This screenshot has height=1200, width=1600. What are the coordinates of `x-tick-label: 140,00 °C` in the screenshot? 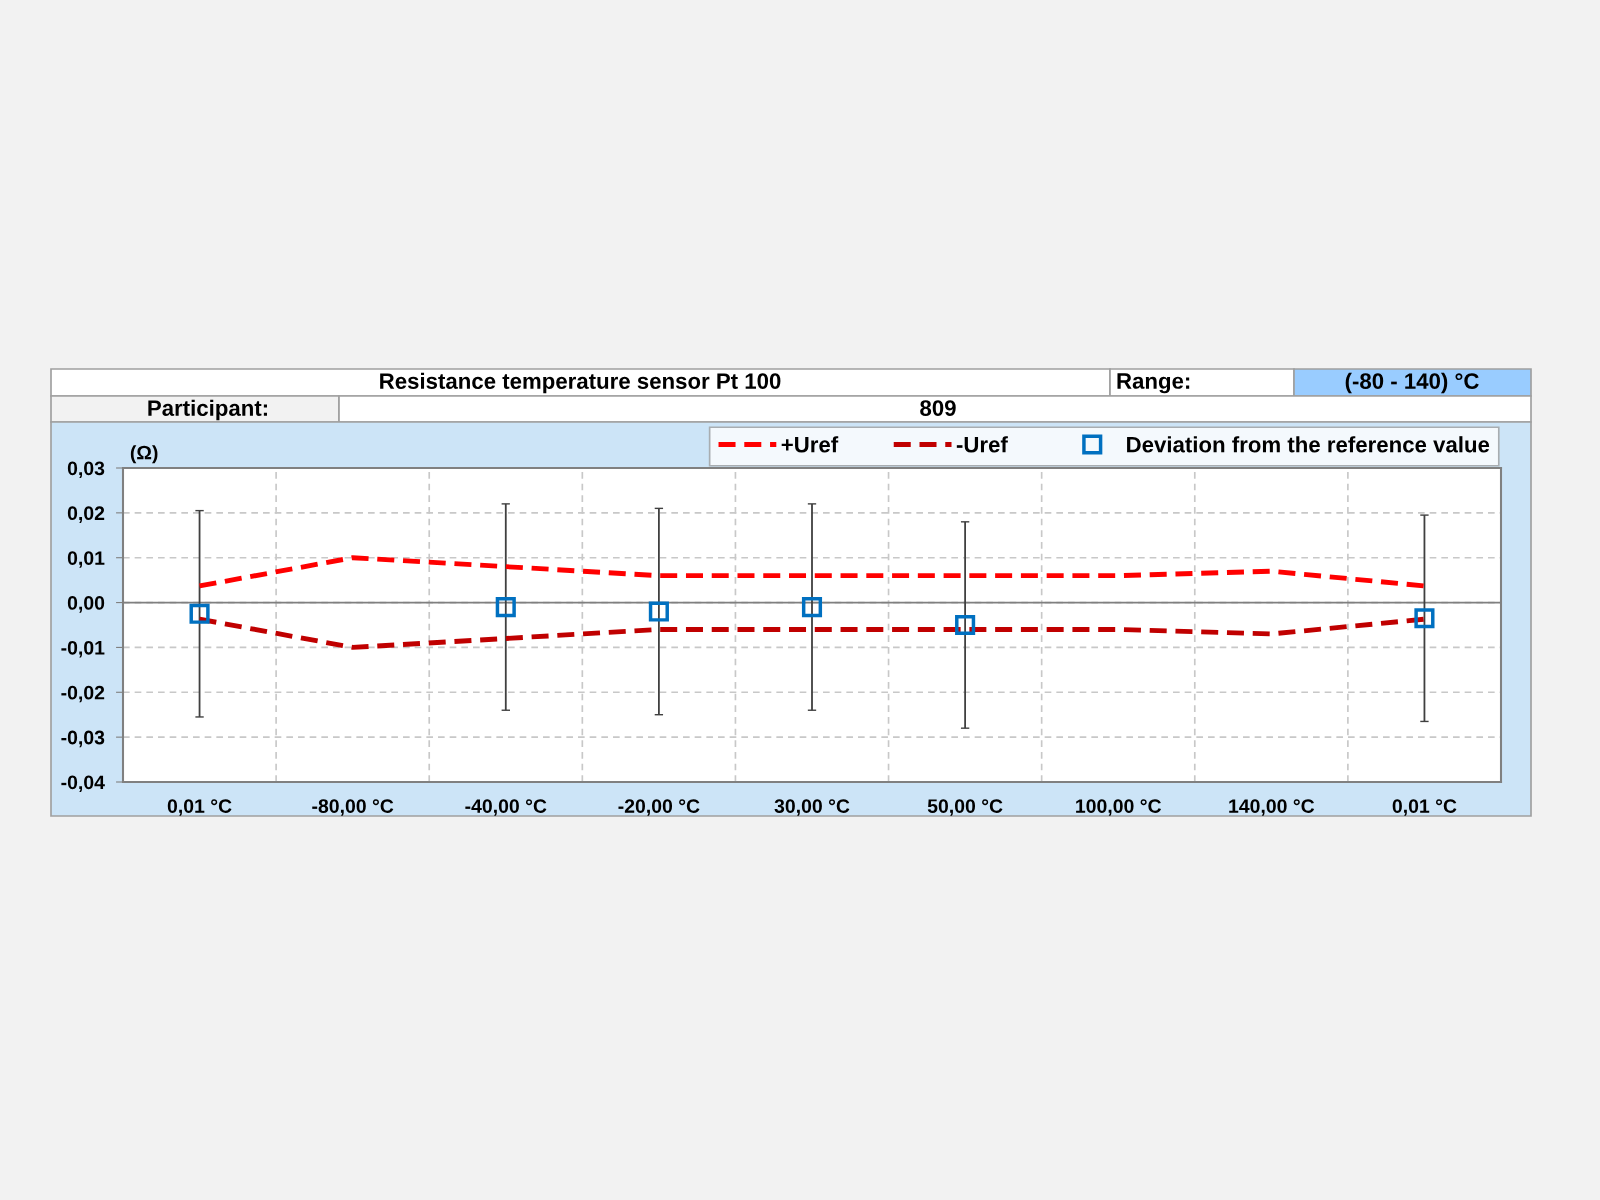 It's located at (1272, 807).